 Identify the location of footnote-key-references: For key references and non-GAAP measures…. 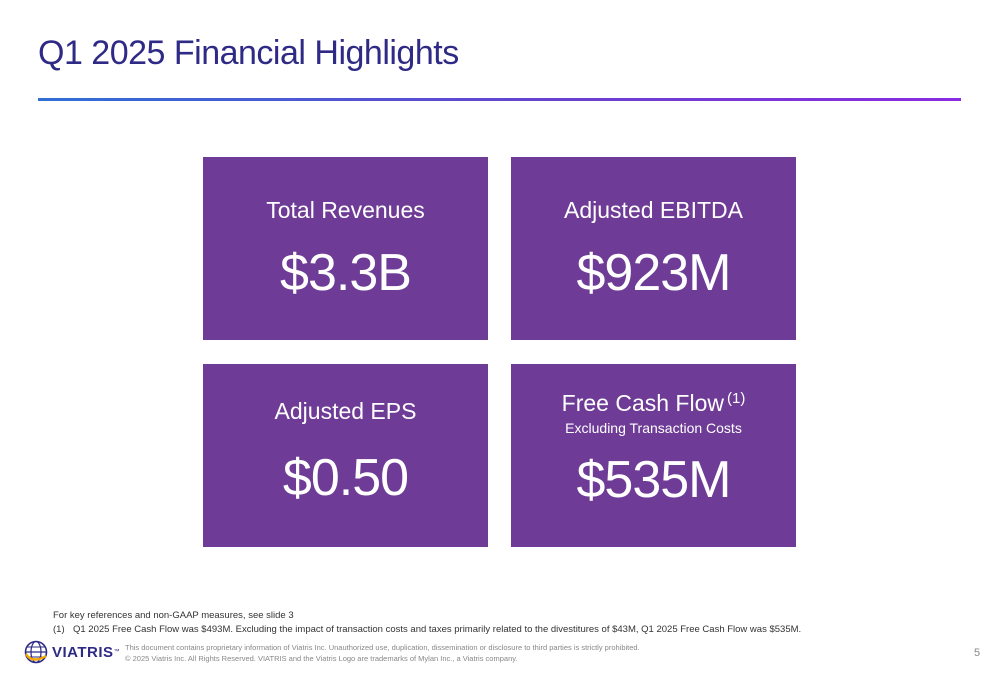
(173, 615).